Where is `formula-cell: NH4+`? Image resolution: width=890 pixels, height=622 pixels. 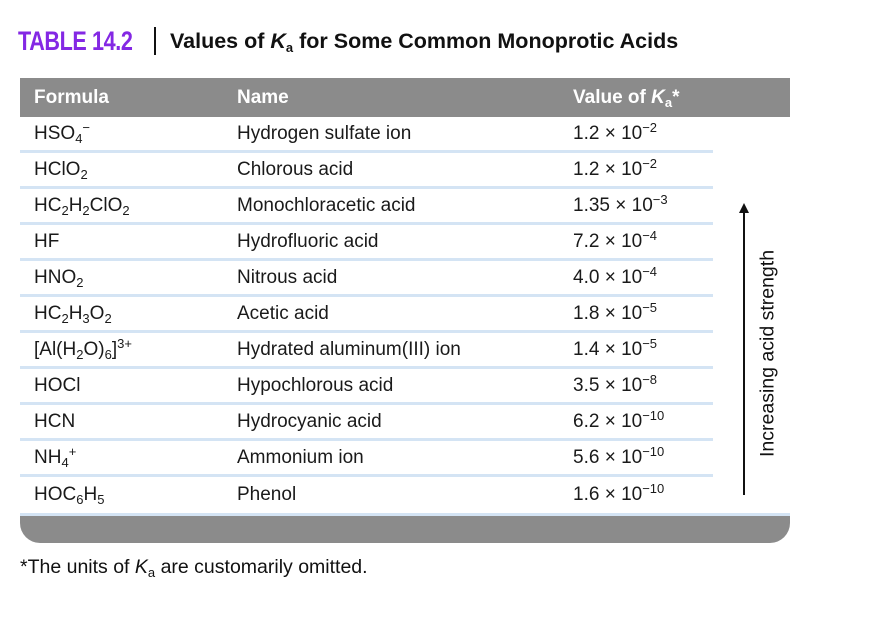
formula-cell: NH4+ is located at coordinates (55, 456).